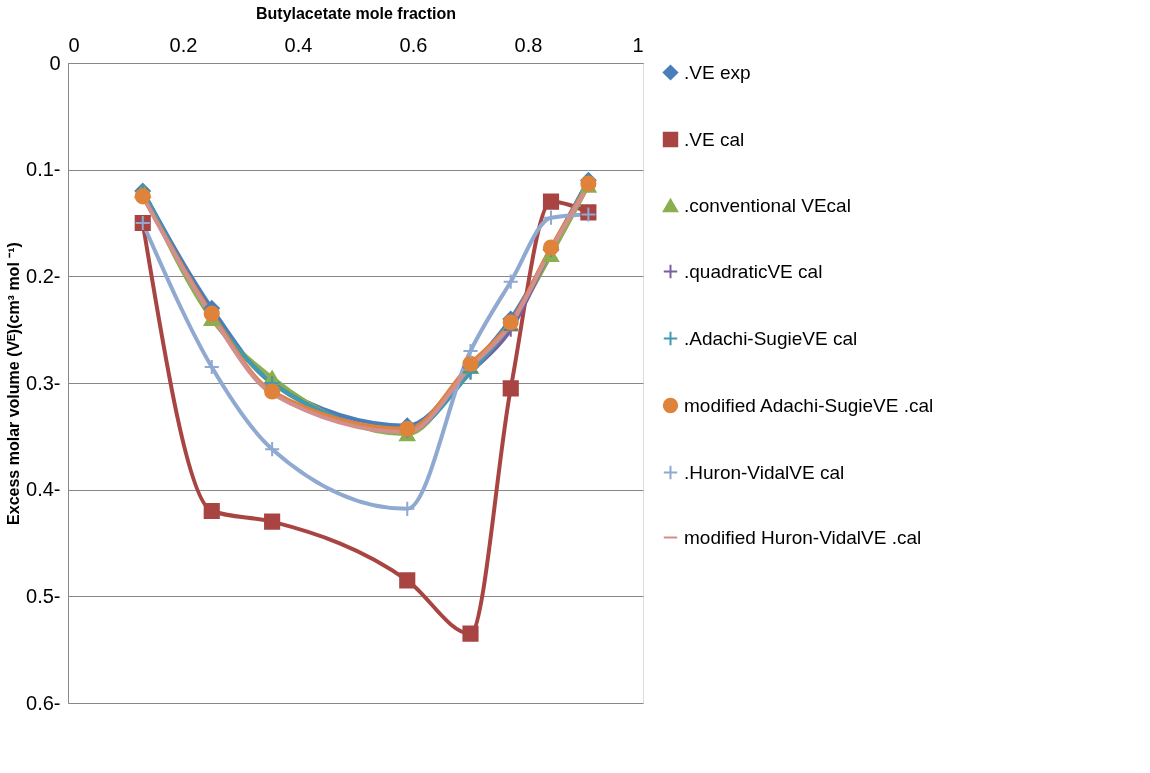 This screenshot has height=773, width=1150. What do you see at coordinates (43, 489) in the screenshot?
I see `y-tick-label: 0.4-` at bounding box center [43, 489].